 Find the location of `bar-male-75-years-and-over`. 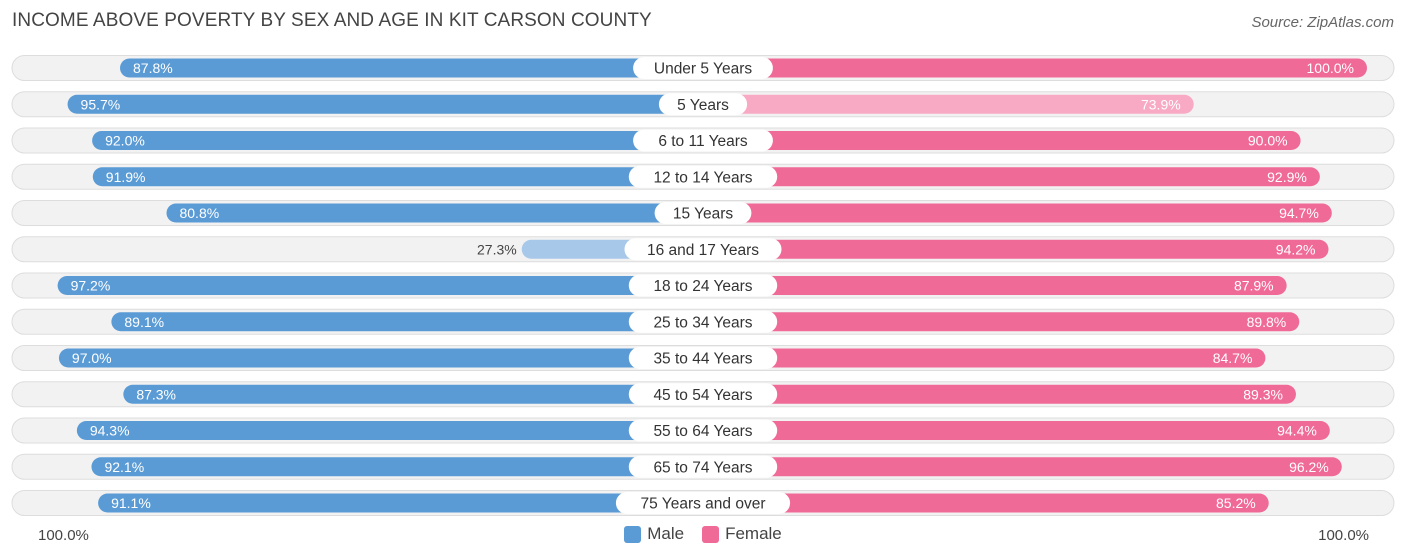

bar-male-75-years-and-over is located at coordinates (400, 503).